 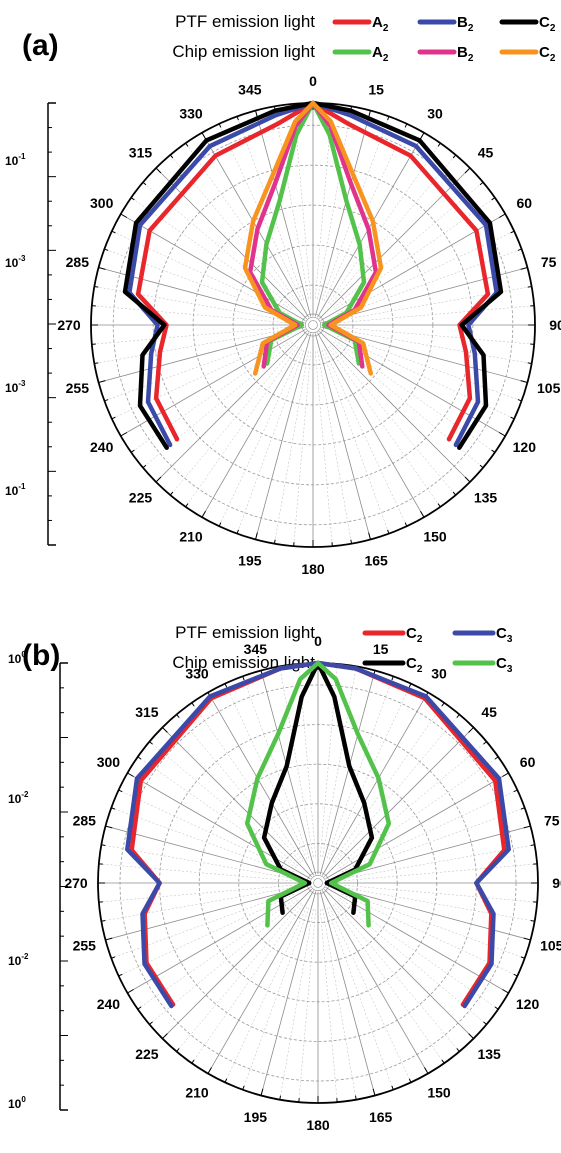 I want to click on angle-tick-label: 195, so click(x=250, y=561).